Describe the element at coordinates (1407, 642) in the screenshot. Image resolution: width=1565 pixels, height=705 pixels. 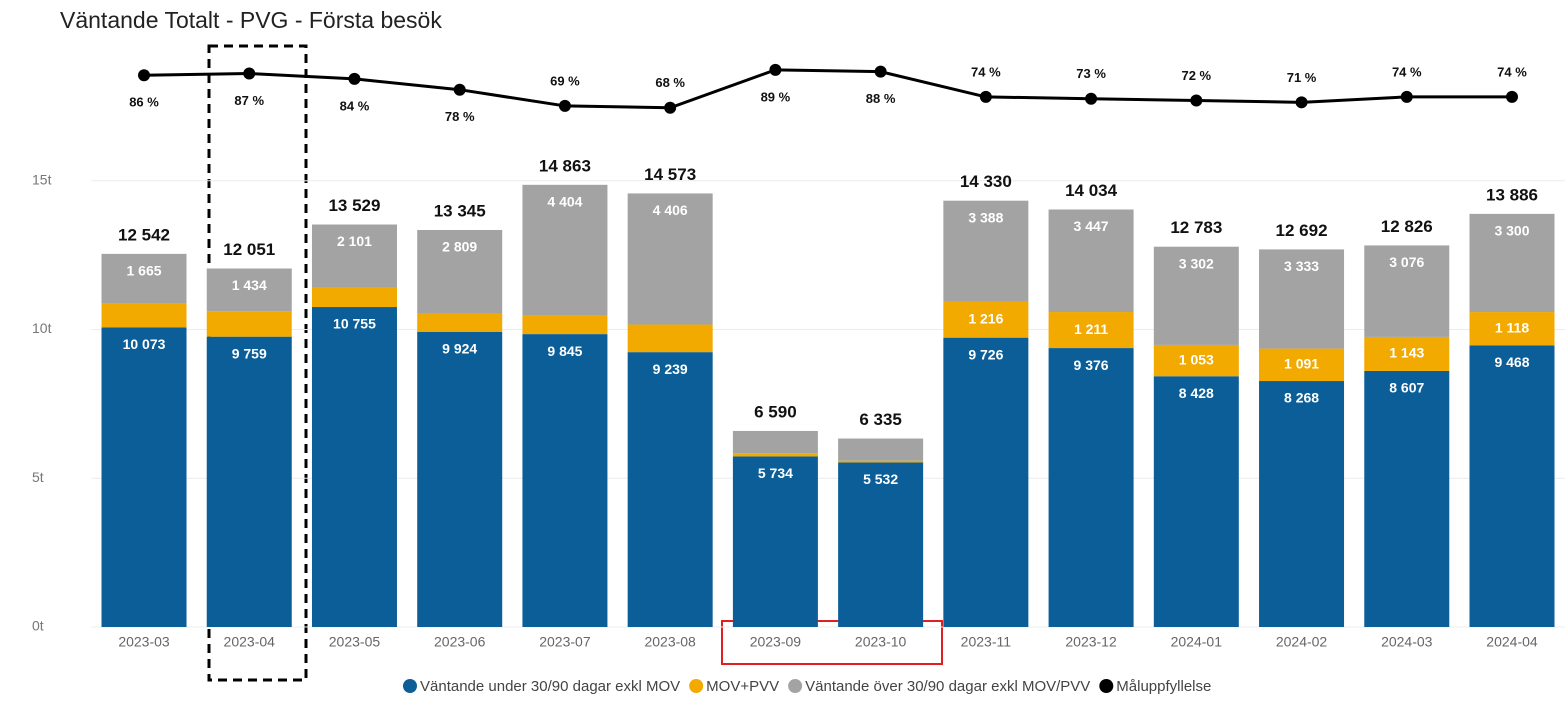
I see `x-tick-label: 2024-03` at that location.